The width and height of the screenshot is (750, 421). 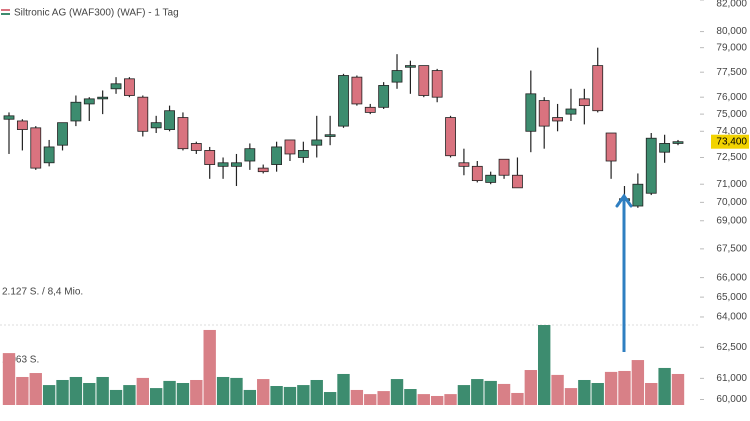 What do you see at coordinates (731, 317) in the screenshot?
I see `y-tick-label: 64,000` at bounding box center [731, 317].